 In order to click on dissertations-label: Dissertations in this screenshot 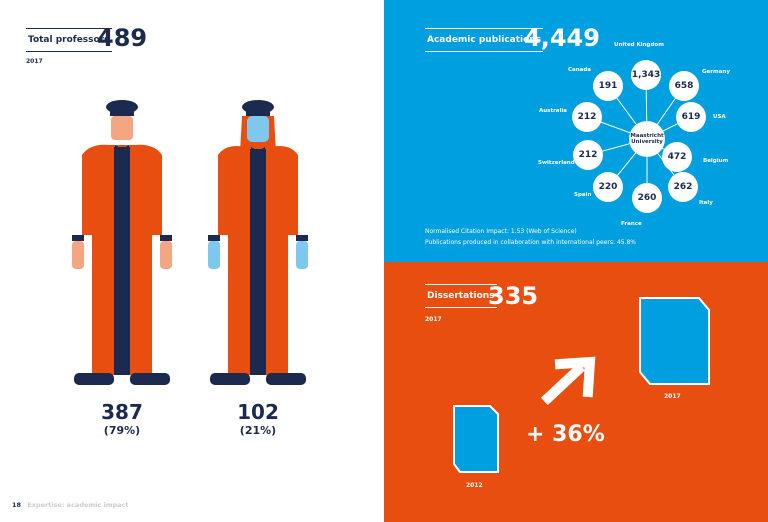, I will do `click(461, 296)`.